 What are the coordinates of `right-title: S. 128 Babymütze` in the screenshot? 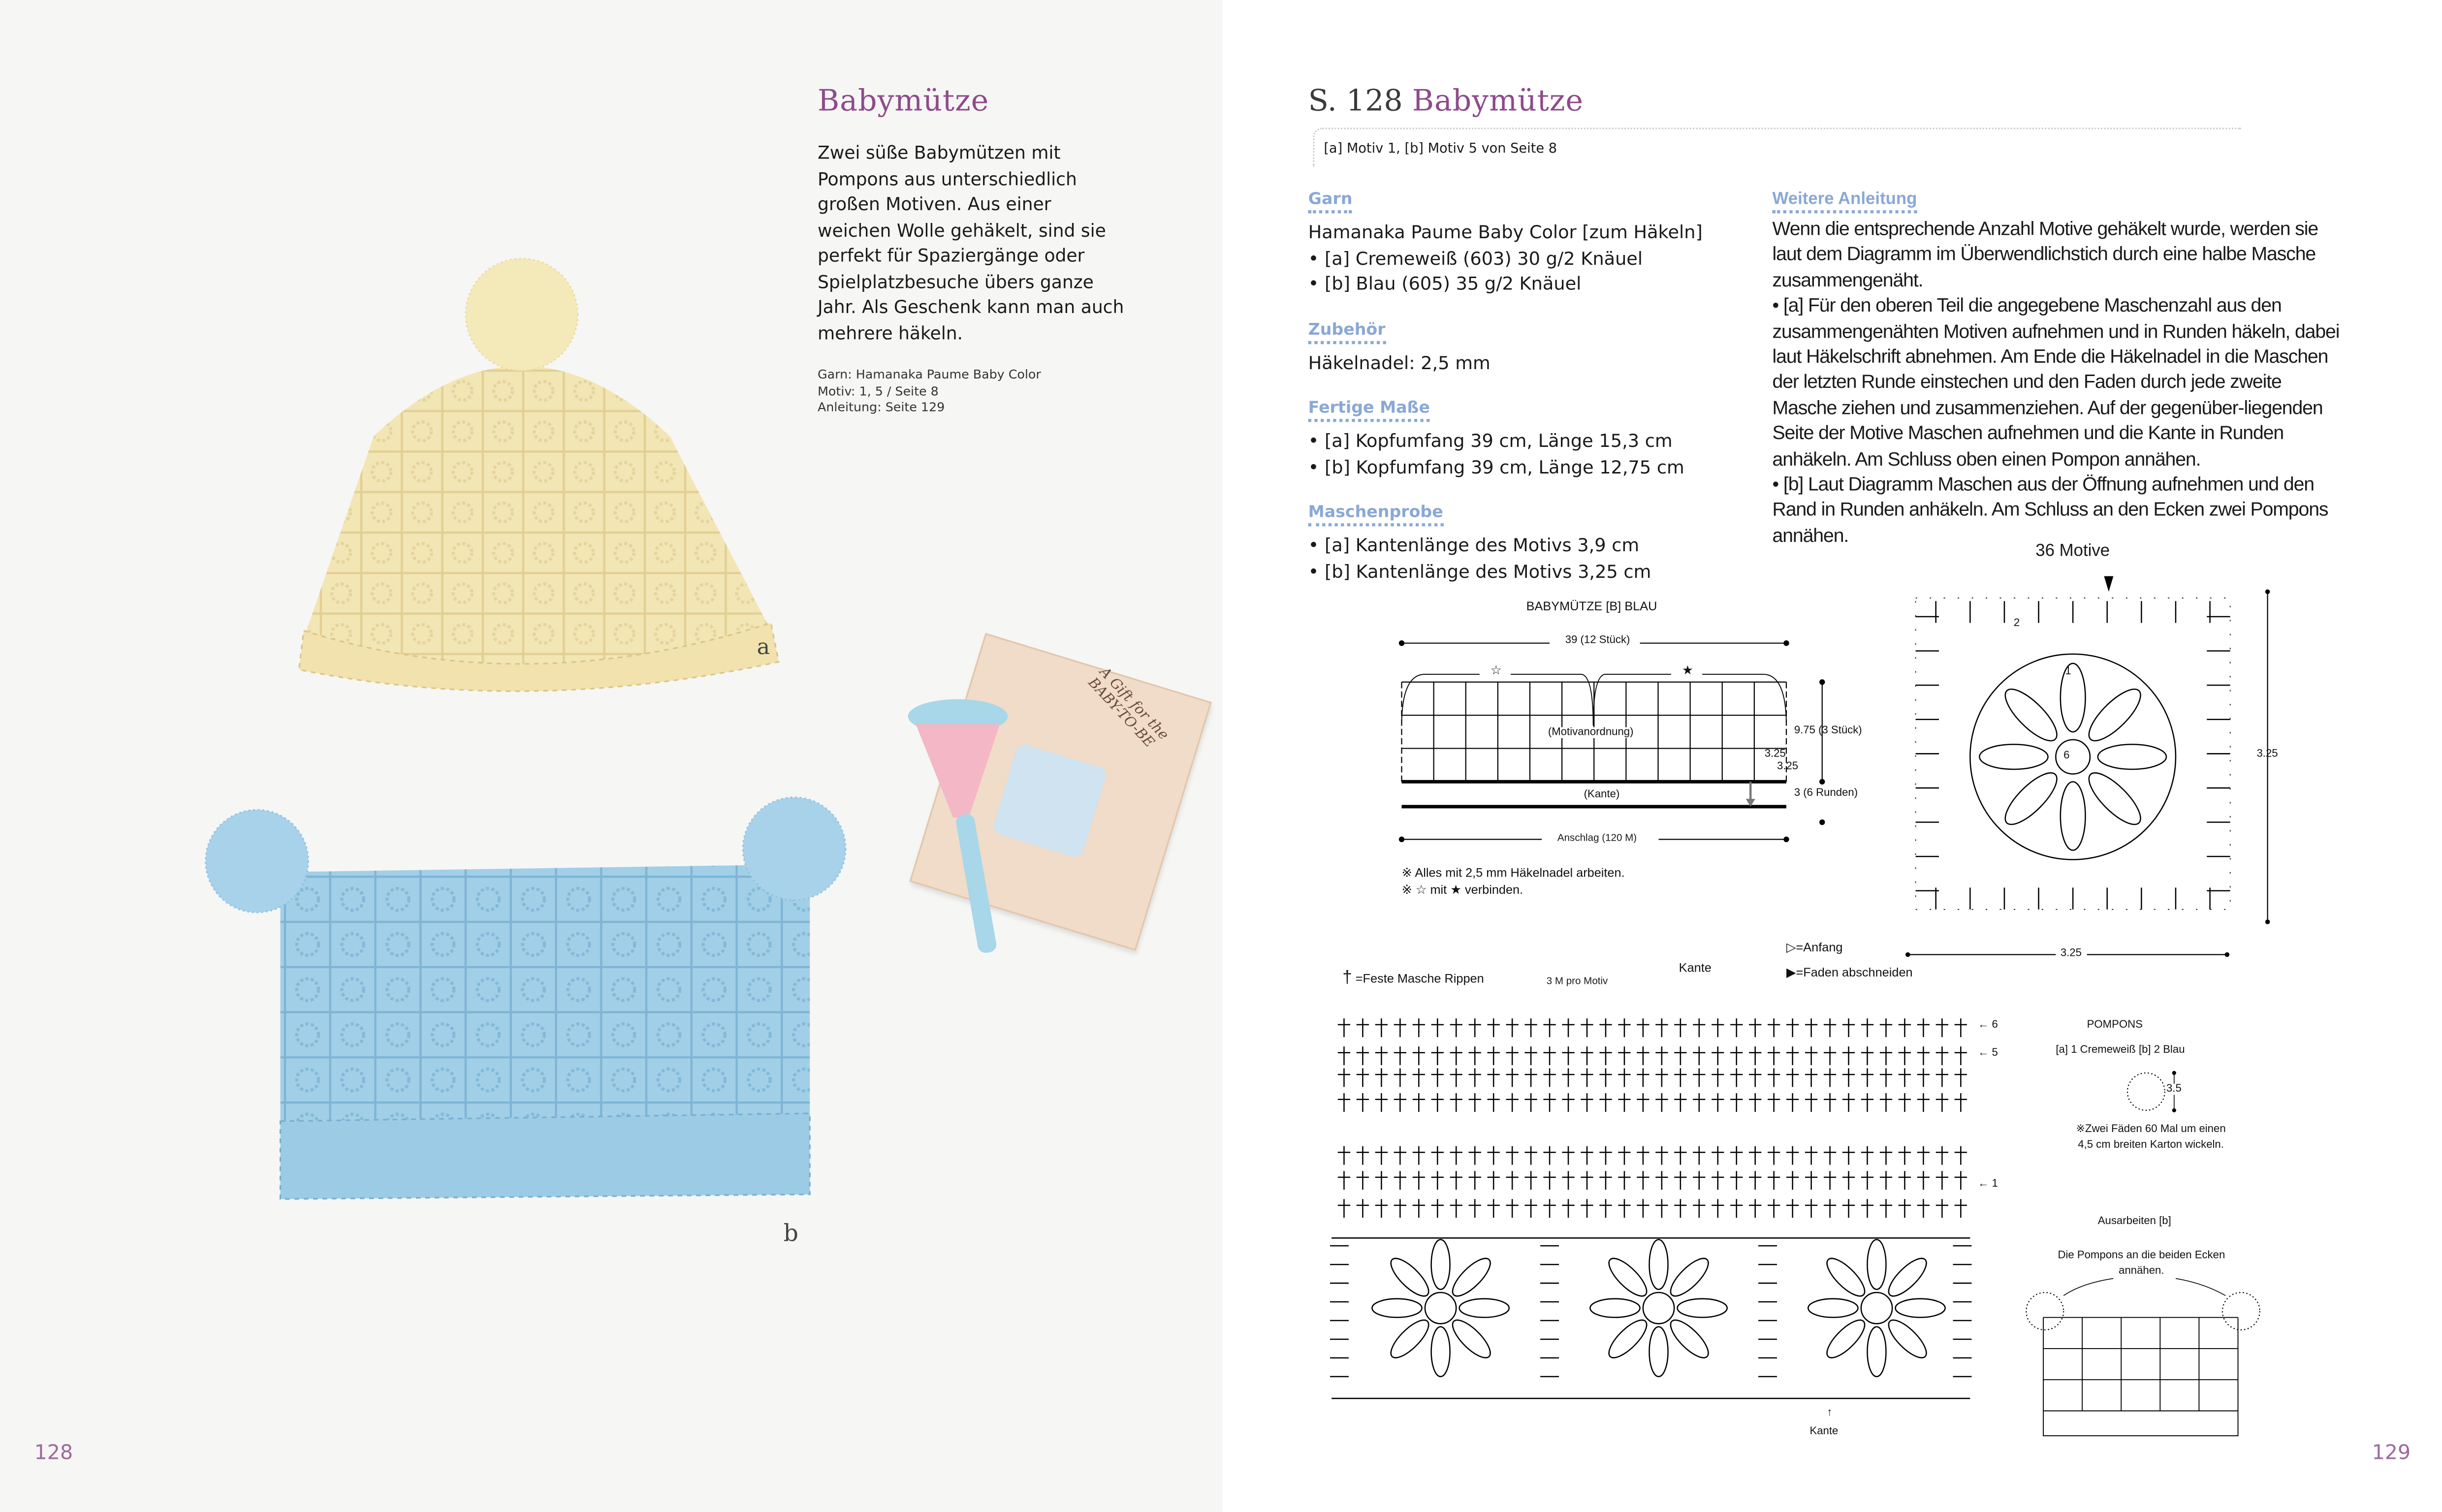 It's located at (1446, 101).